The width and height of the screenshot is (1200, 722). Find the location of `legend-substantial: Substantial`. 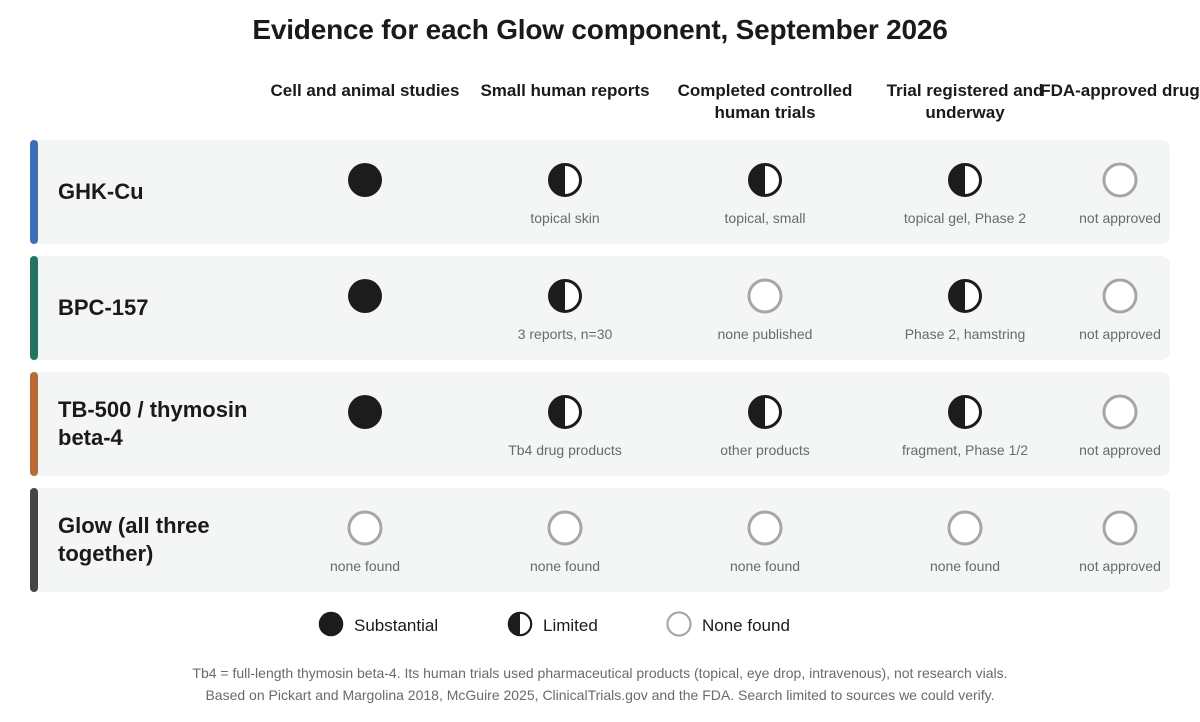

legend-substantial: Substantial is located at coordinates (378, 626).